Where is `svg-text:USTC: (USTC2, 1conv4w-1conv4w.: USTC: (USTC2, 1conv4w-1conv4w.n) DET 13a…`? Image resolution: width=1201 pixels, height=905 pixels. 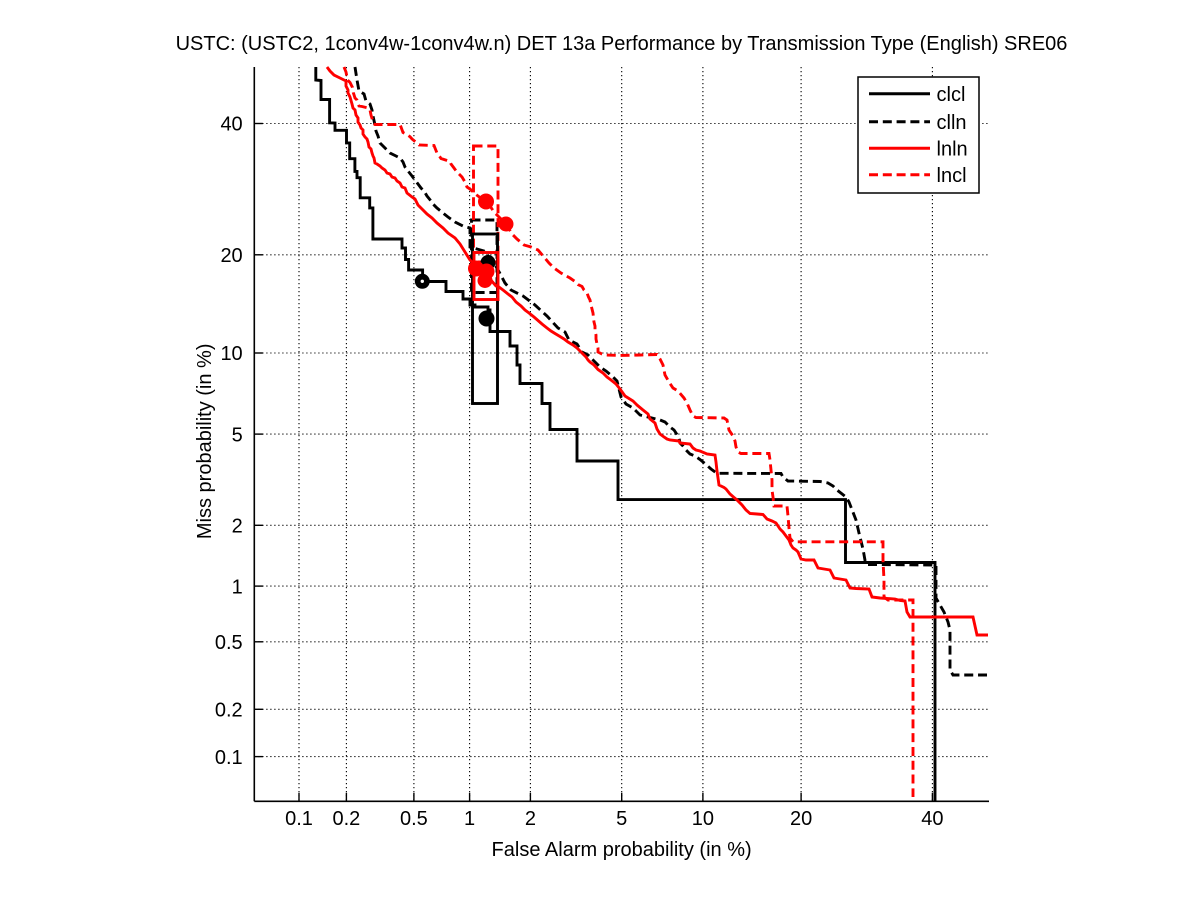
svg-text:USTC: (USTC2, 1conv4w-1conv4w.: USTC: (USTC2, 1conv4w-1conv4w.n) DET 13a… is located at coordinates (622, 44).